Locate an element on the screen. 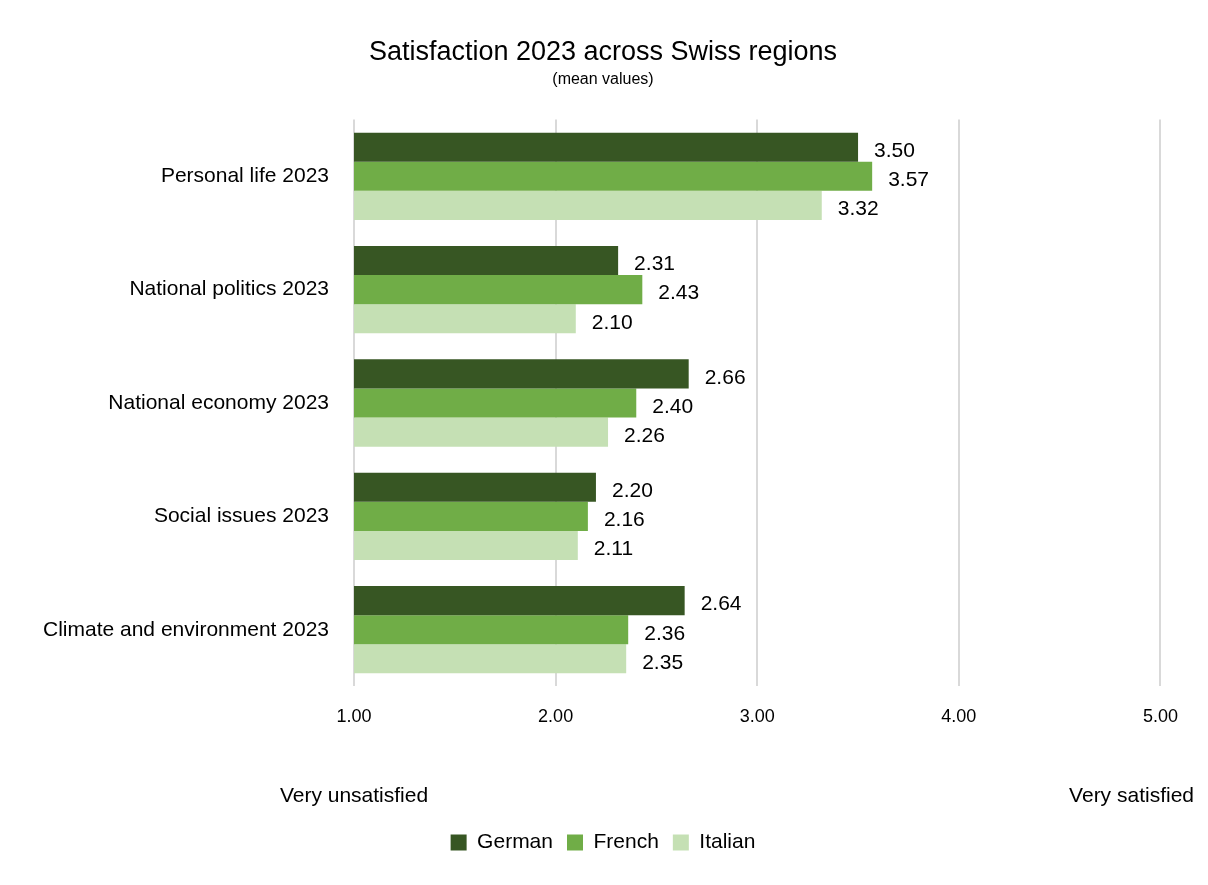 This screenshot has height=885, width=1208. y-tick-label: Climate and environment 2023 is located at coordinates (185, 628).